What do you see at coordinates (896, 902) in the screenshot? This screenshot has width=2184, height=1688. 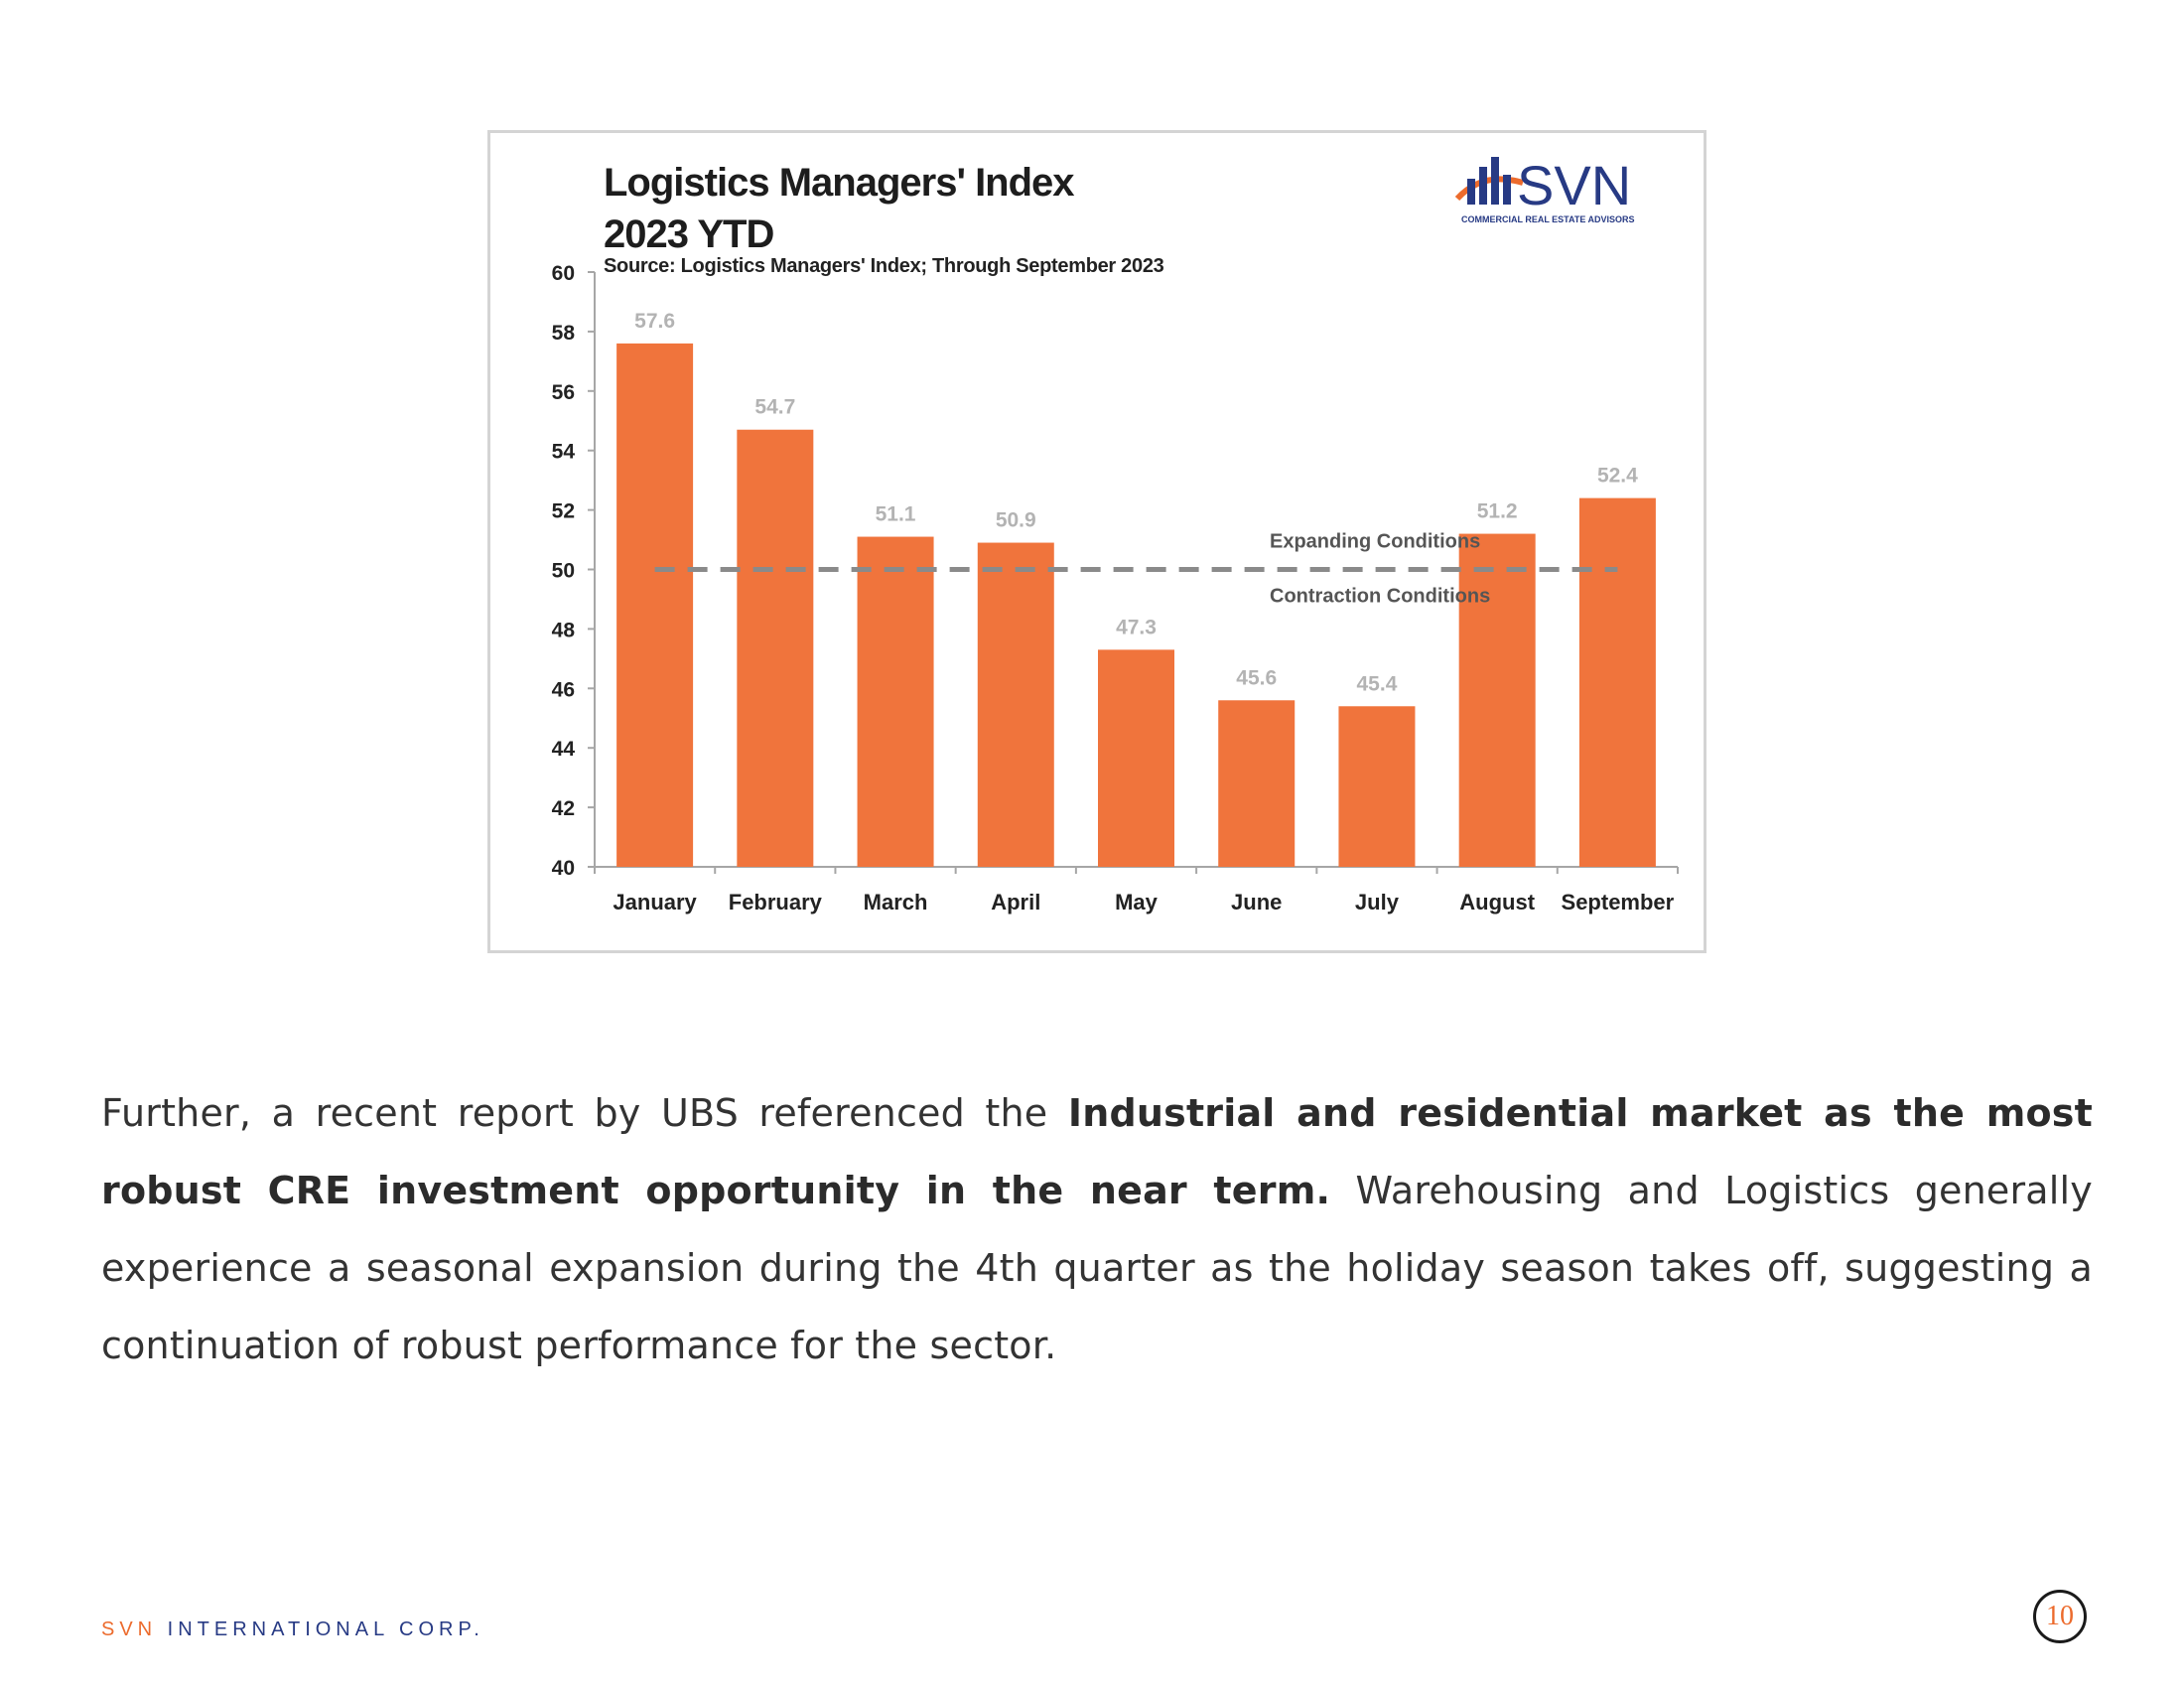 I see `x-tick-label: March` at bounding box center [896, 902].